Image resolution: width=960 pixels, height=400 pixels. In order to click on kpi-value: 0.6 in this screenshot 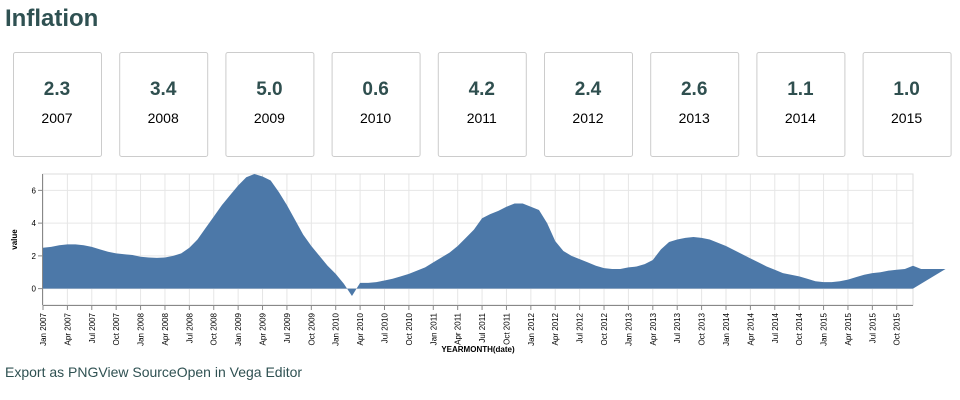, I will do `click(375, 89)`.